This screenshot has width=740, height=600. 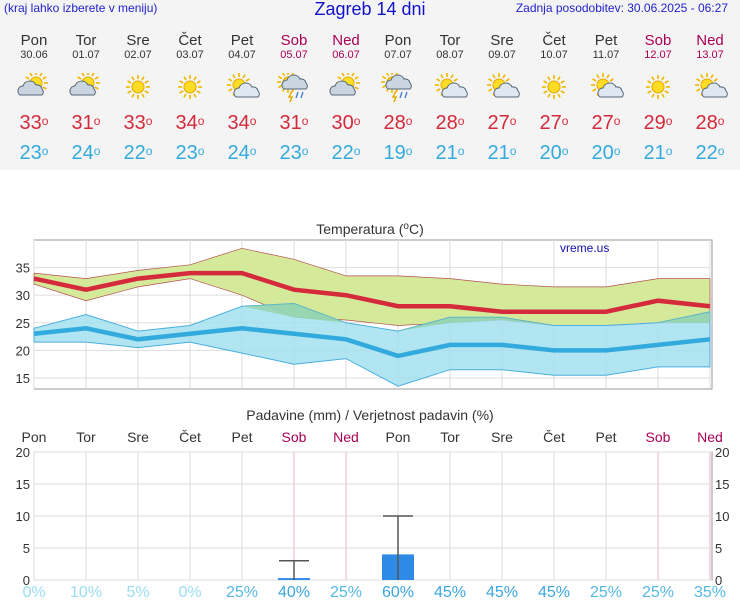 What do you see at coordinates (450, 98) in the screenshot?
I see `day-column: Tor 08.07 28o 21o` at bounding box center [450, 98].